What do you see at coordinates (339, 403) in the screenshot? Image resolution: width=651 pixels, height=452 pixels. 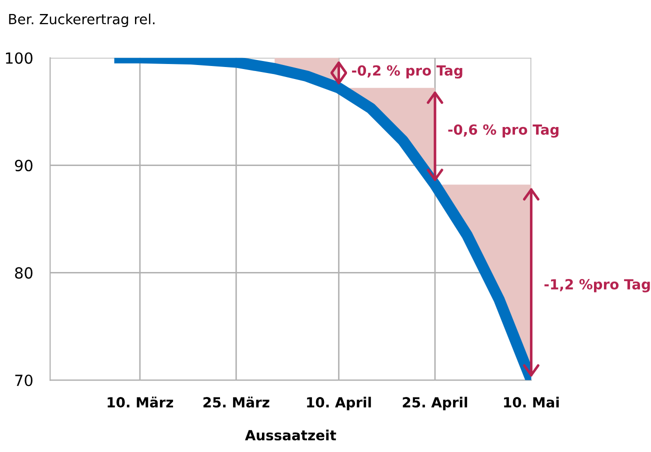 I see `x-tick-label: 10. April` at bounding box center [339, 403].